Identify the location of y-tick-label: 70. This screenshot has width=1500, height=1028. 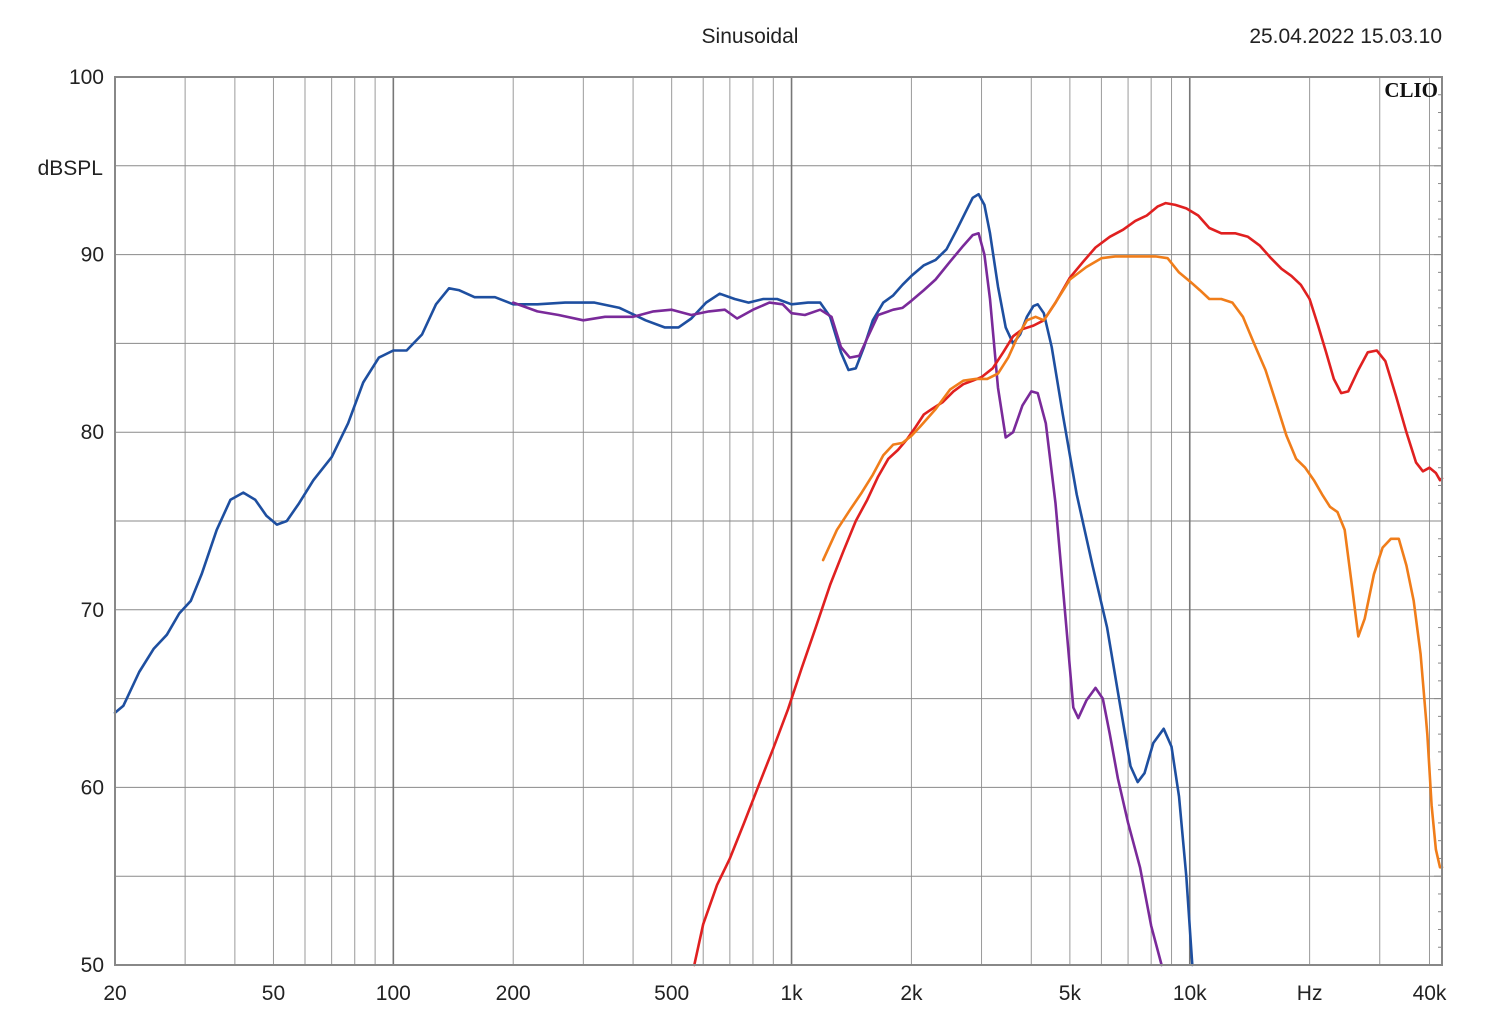
(92, 610).